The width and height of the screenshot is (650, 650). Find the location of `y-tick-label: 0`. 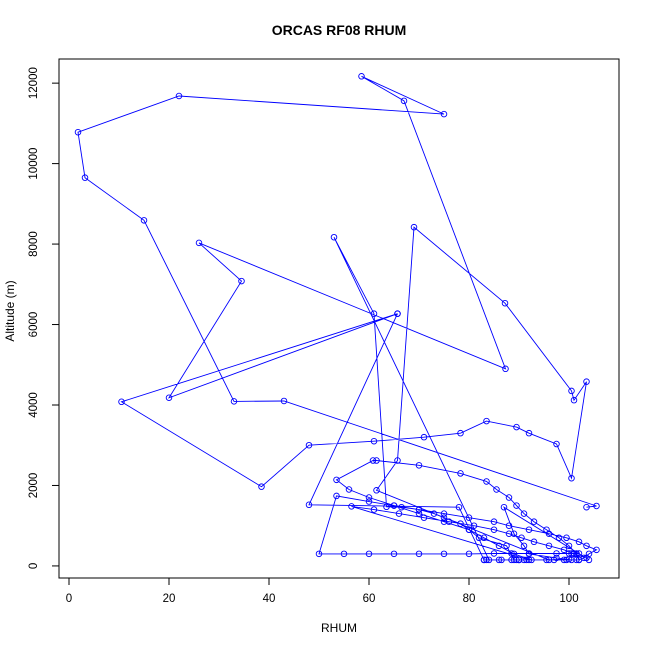

y-tick-label: 0 is located at coordinates (34, 566).